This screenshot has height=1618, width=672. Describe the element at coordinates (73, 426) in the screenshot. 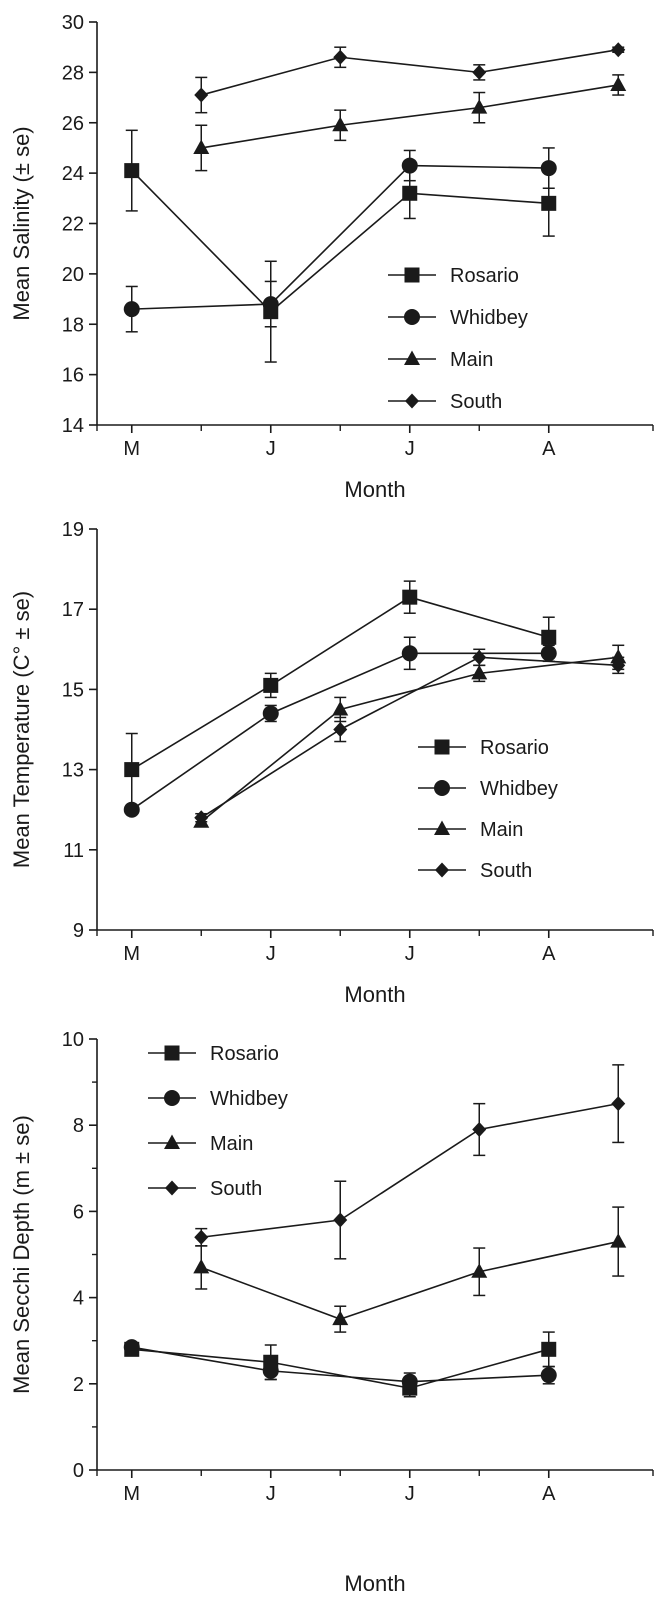

I see `y-tick-label: 14` at that location.